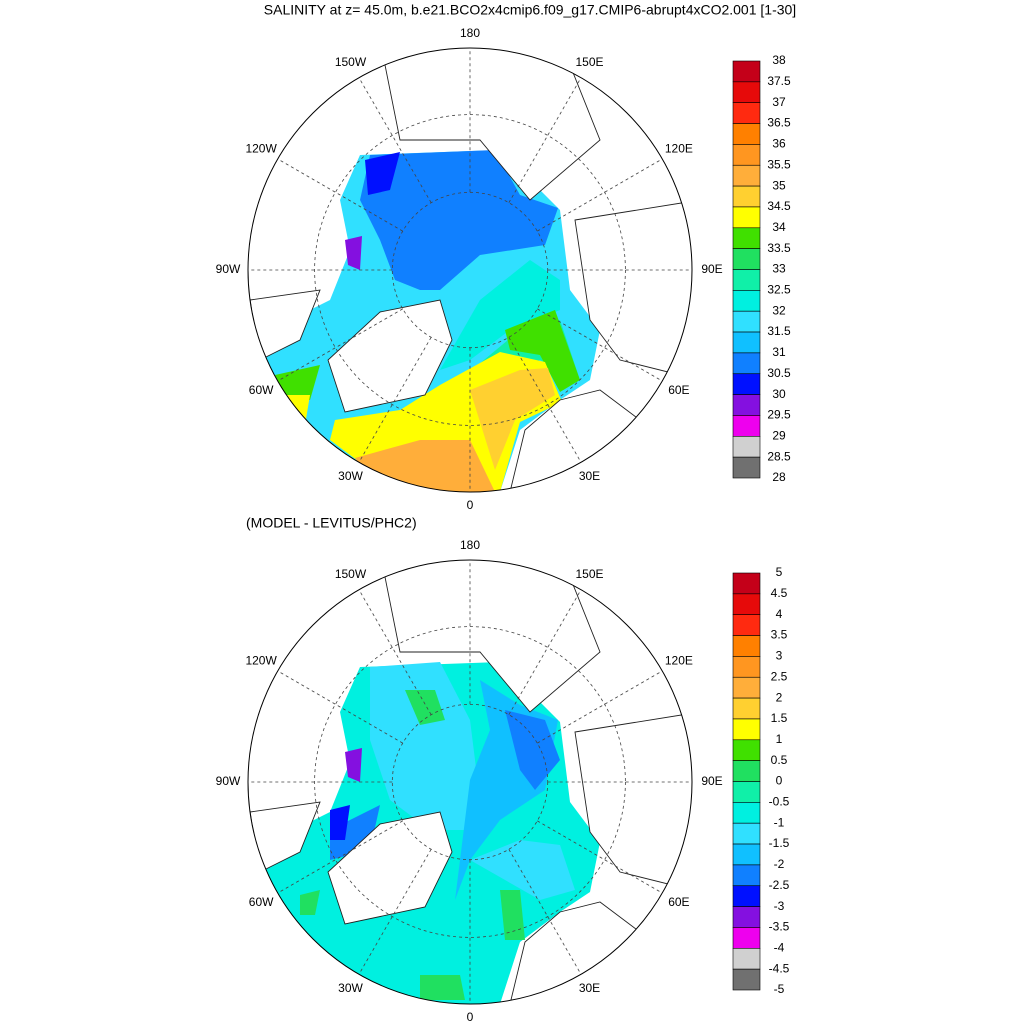 The image size is (1024, 1024). Describe the element at coordinates (779, 593) in the screenshot. I see `colorbar-label: 4.5` at that location.